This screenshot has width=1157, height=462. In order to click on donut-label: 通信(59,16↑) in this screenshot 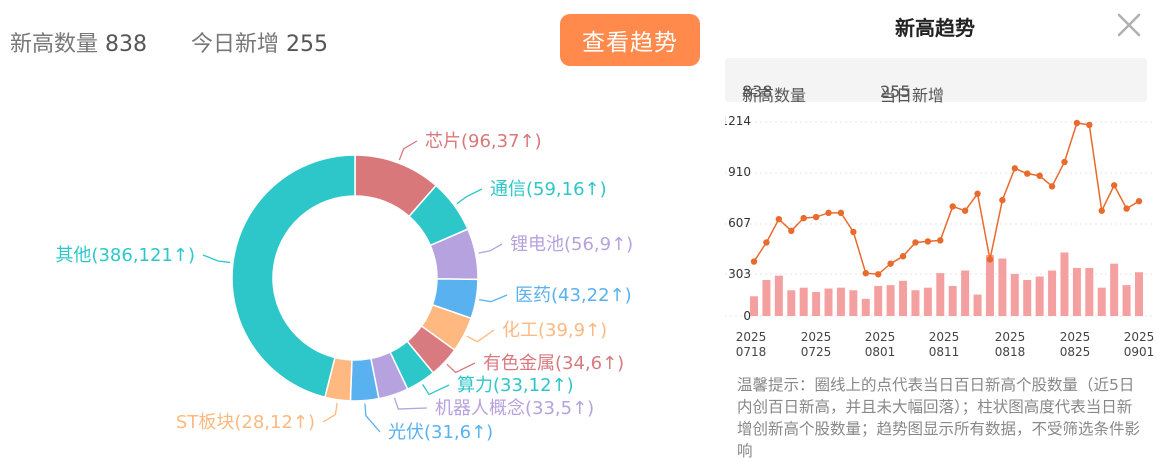, I will do `click(548, 189)`.